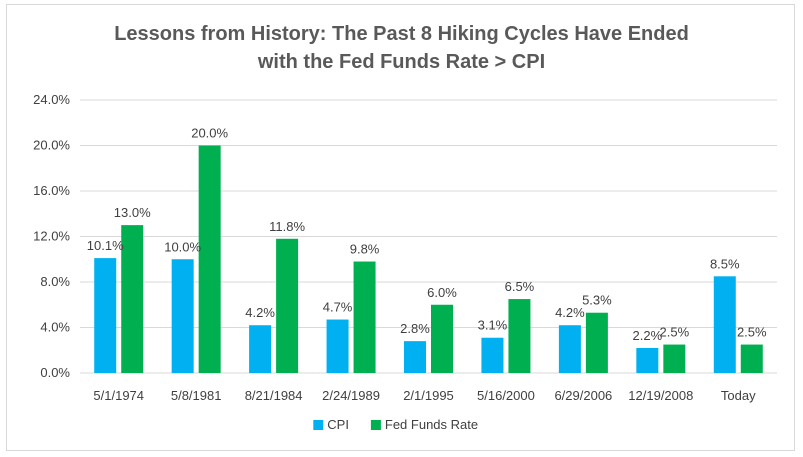 This screenshot has width=803, height=457. Describe the element at coordinates (338, 424) in the screenshot. I see `legend-label: CPI` at that location.